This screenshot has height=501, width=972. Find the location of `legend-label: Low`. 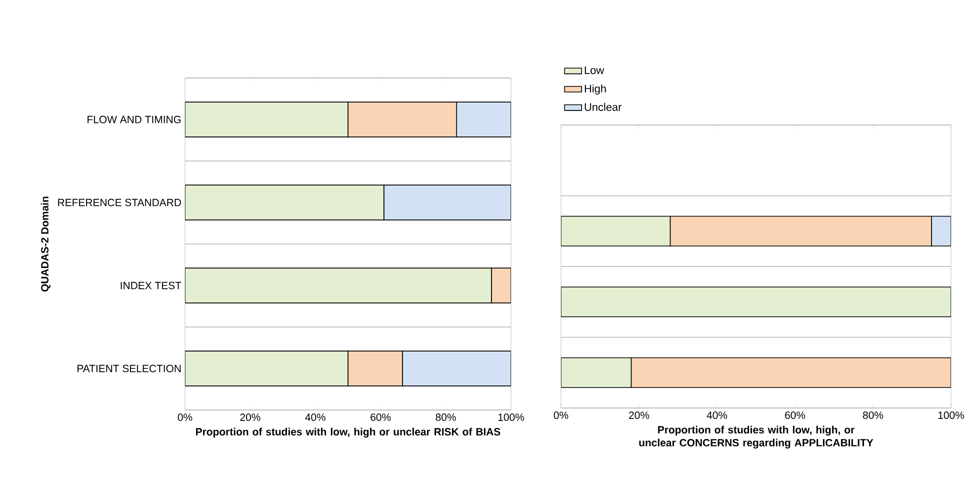

legend-label: Low is located at coordinates (594, 70).